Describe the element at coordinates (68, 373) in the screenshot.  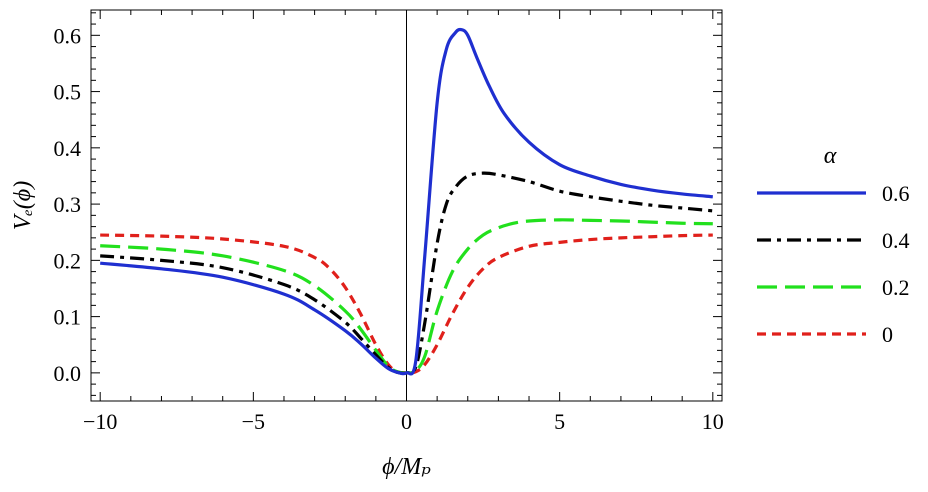
I see `y-tick-label: 0.0` at that location.